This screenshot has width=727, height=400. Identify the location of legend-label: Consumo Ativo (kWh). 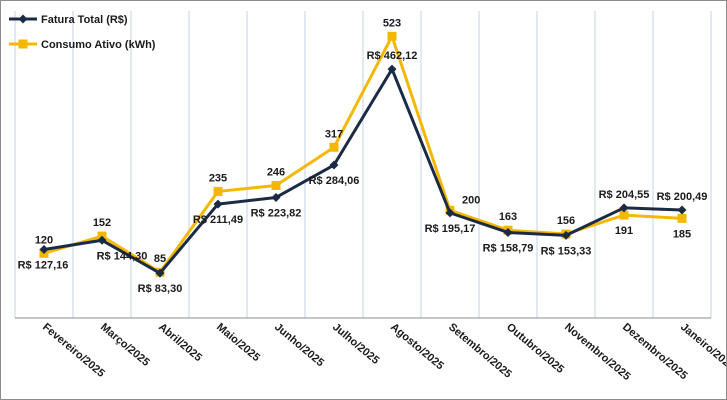
(98, 45).